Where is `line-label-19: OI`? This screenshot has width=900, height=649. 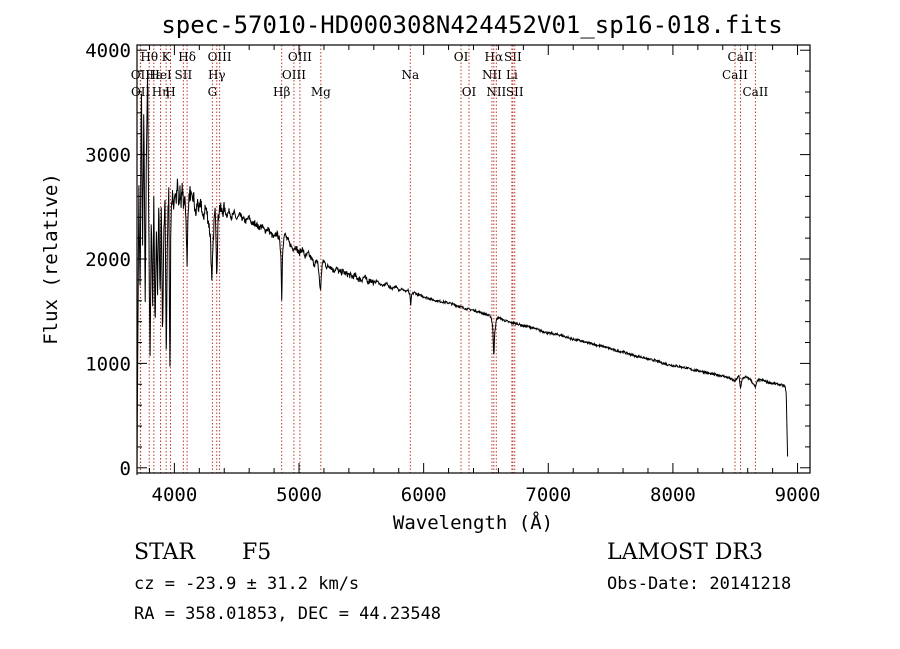 line-label-19: OI is located at coordinates (469, 92).